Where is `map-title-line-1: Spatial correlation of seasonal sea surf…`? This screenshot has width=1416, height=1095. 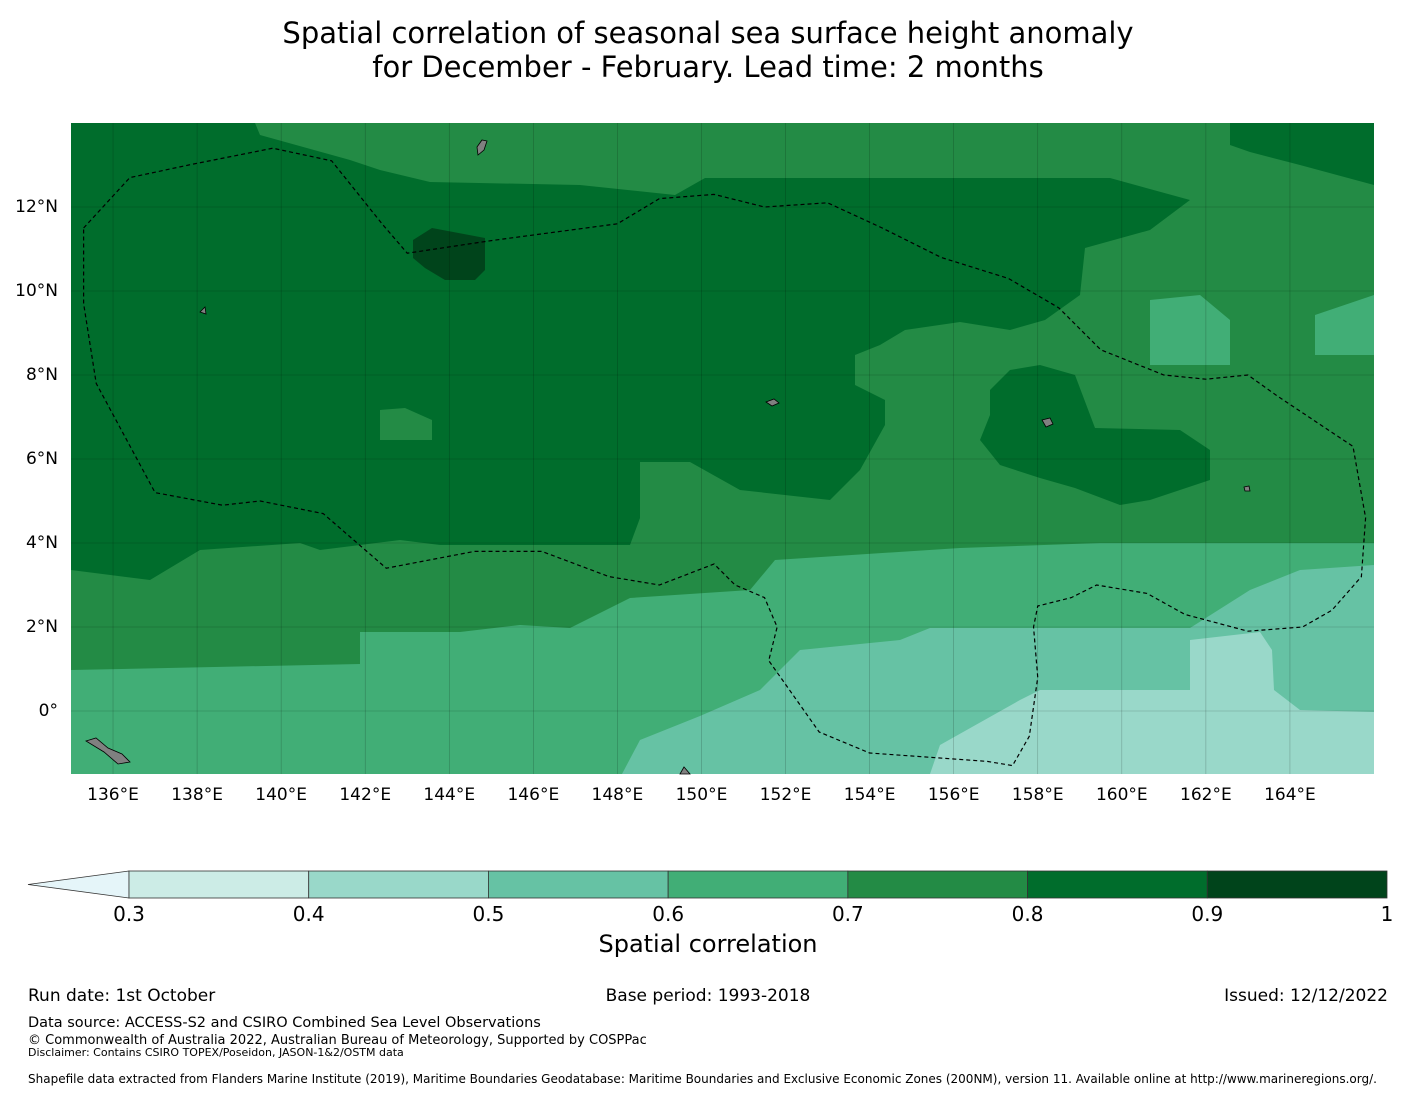
map-title-line-1: Spatial correlation of seasonal sea surf… is located at coordinates (708, 33).